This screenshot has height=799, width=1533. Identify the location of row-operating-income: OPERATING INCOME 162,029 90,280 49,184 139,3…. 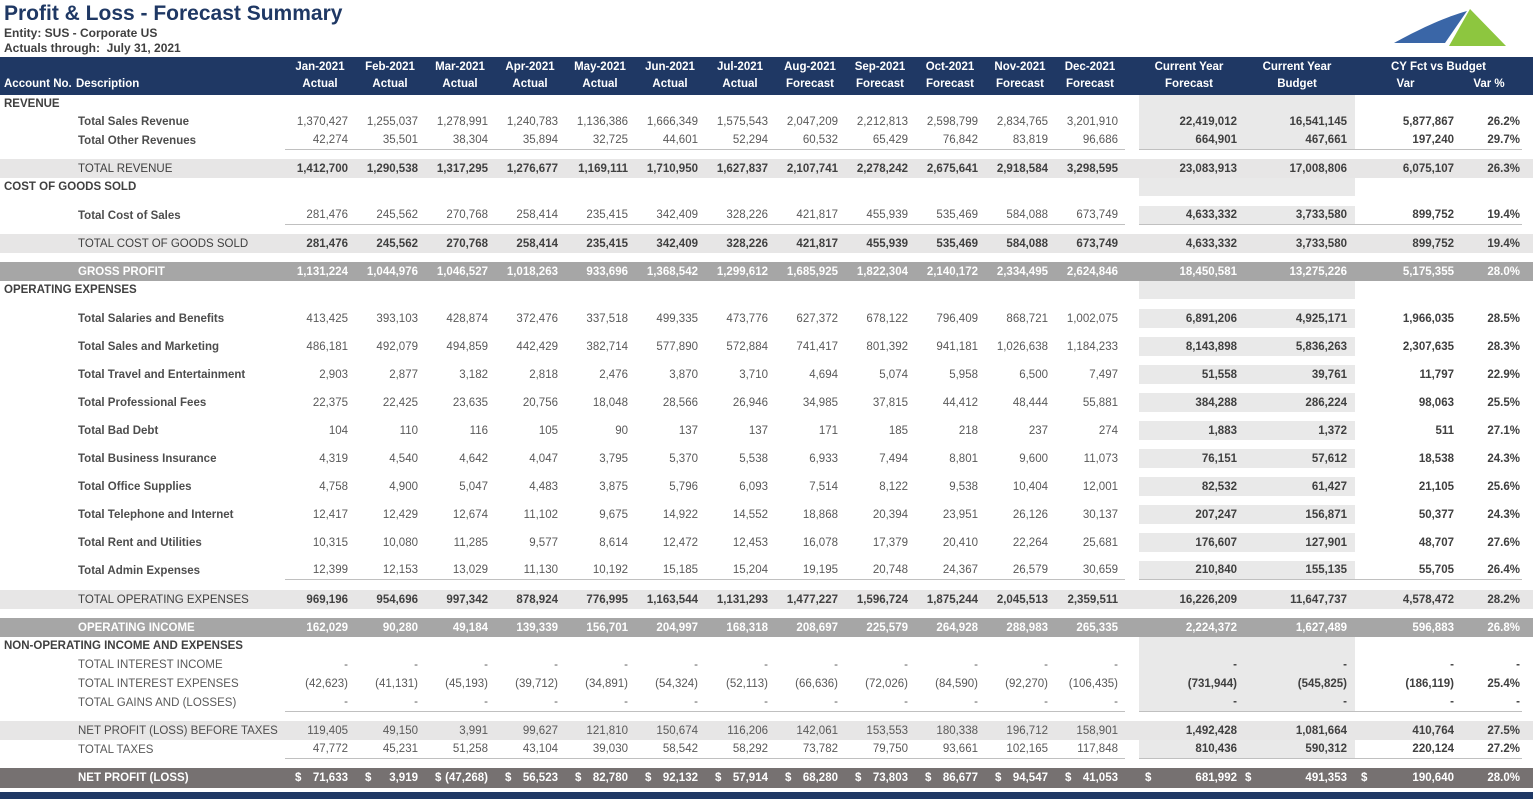
(766, 627).